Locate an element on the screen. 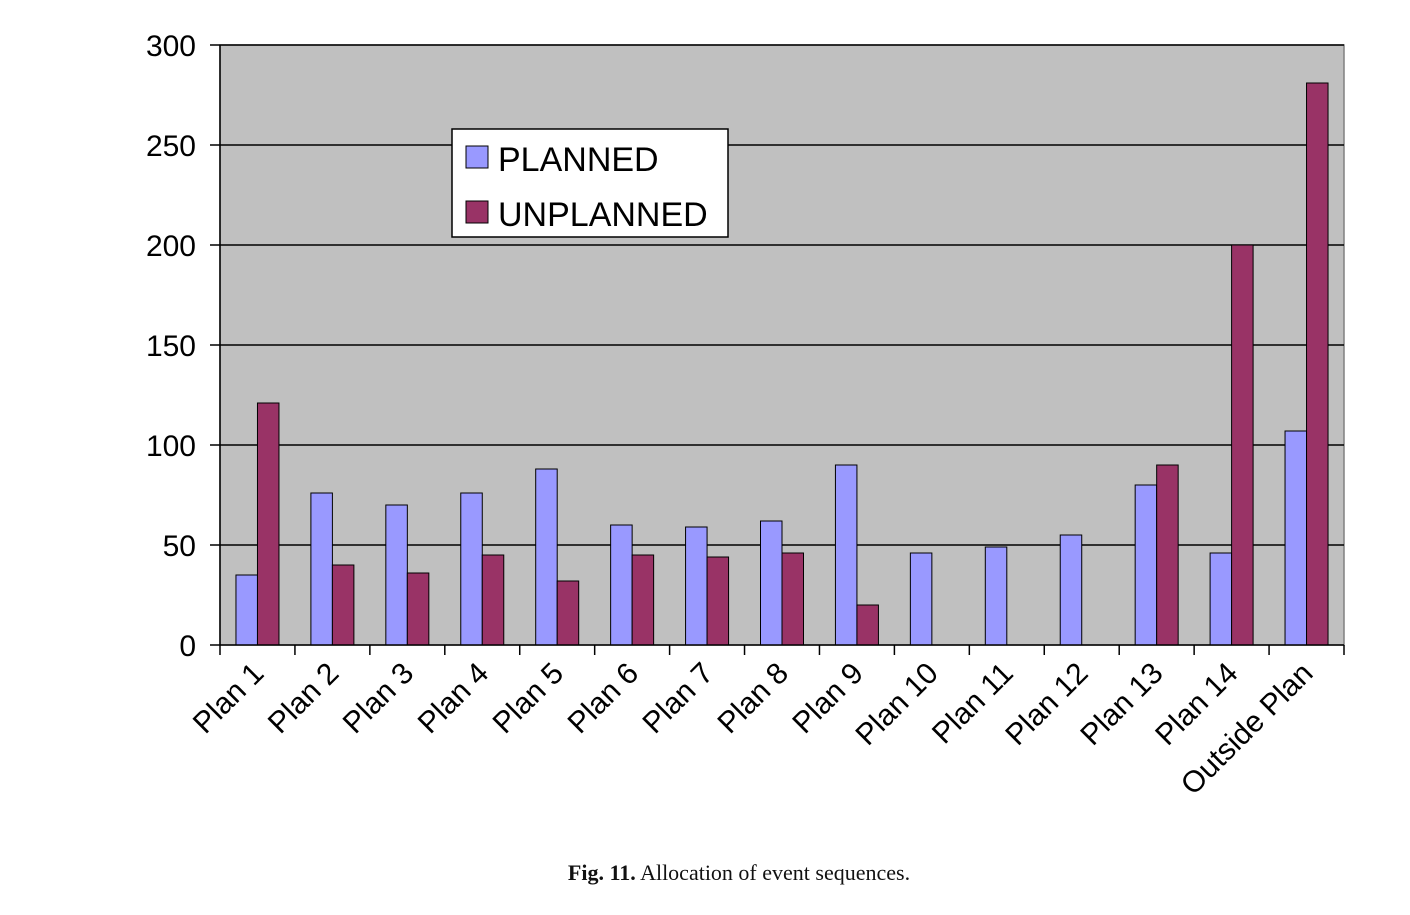 This screenshot has width=1410, height=915. caption-text: Allocation of event sequences. is located at coordinates (775, 872).